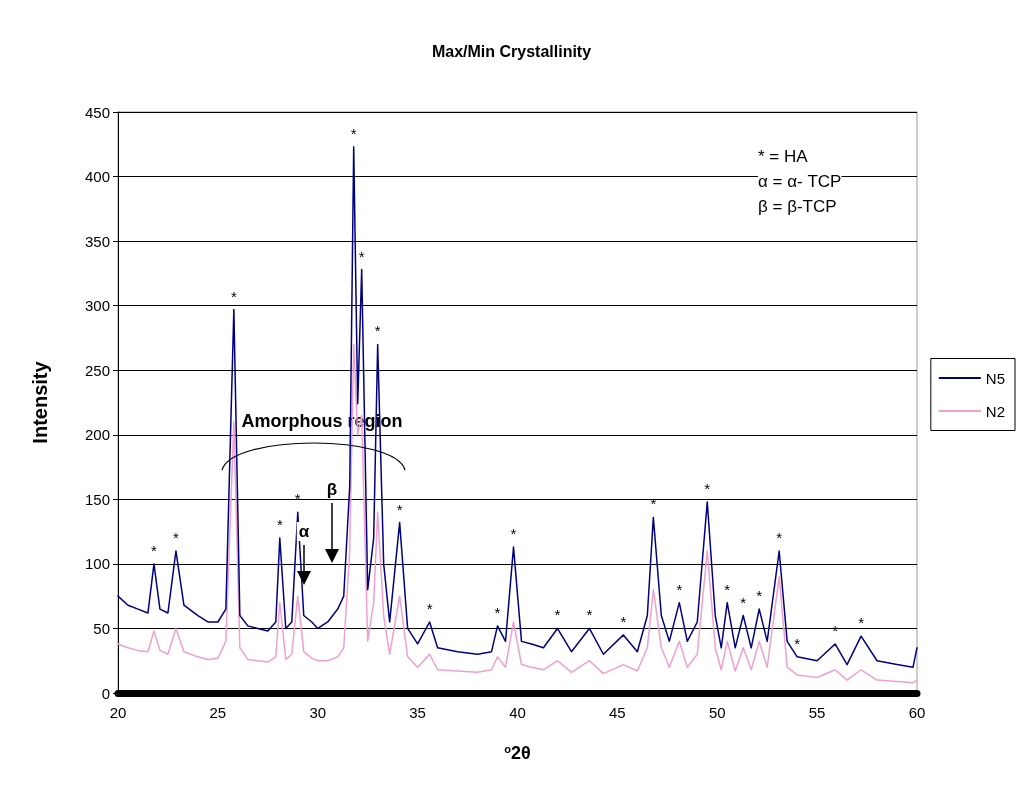 Image resolution: width=1023 pixels, height=789 pixels. Describe the element at coordinates (995, 378) in the screenshot. I see `legend-label: N5` at that location.